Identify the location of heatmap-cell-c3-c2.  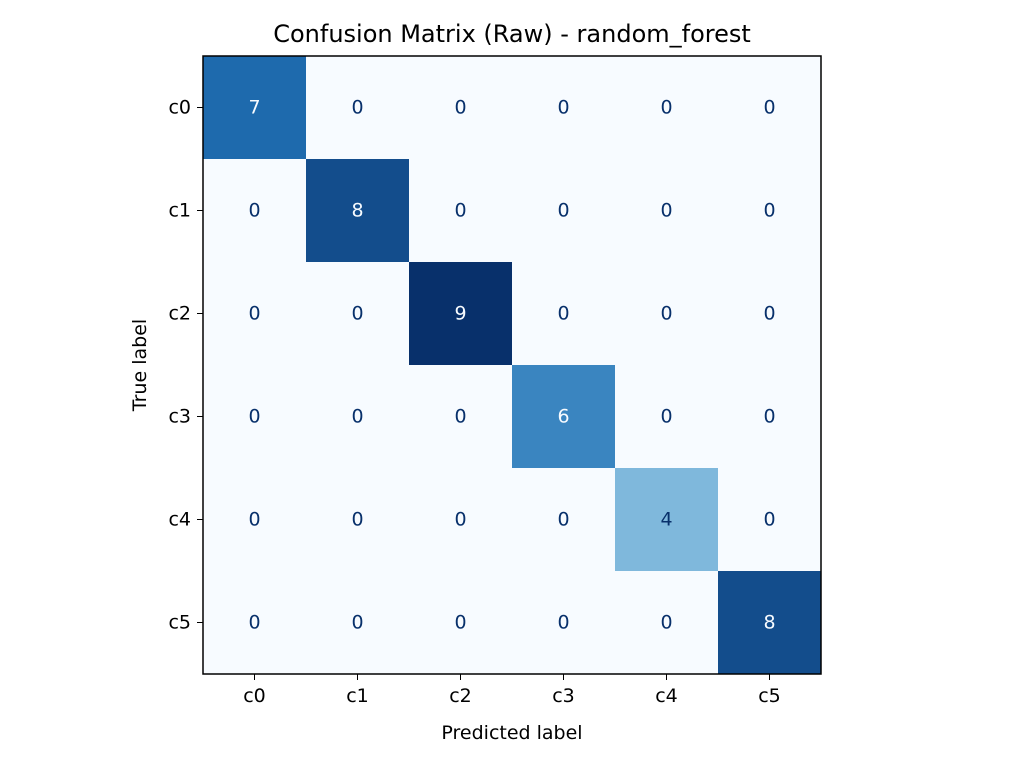
(461, 417).